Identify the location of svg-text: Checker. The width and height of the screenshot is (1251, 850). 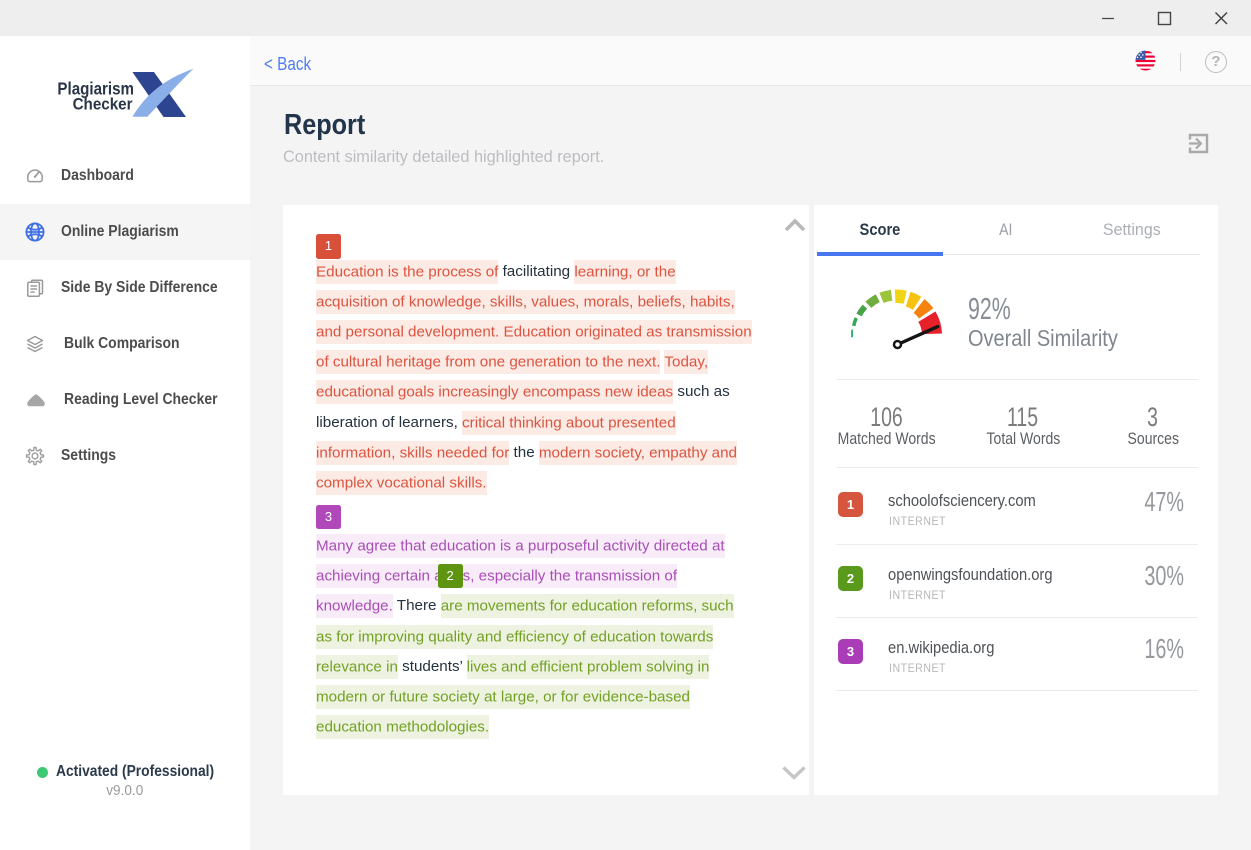
(103, 104).